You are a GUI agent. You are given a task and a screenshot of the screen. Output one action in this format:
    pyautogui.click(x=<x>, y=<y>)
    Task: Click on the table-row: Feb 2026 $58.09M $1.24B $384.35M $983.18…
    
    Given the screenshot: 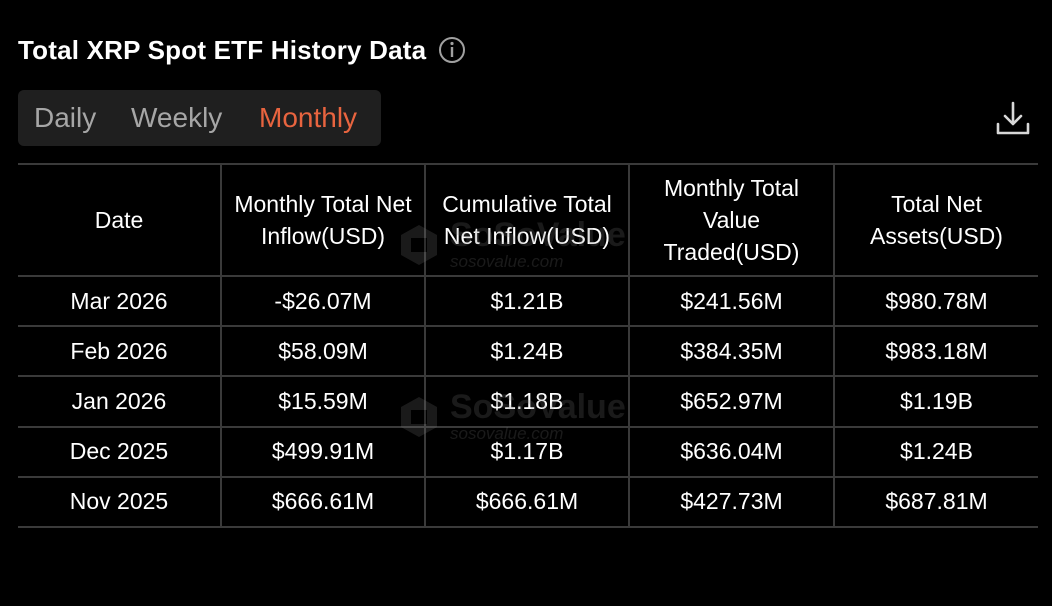 What is the action you would take?
    pyautogui.click(x=528, y=351)
    